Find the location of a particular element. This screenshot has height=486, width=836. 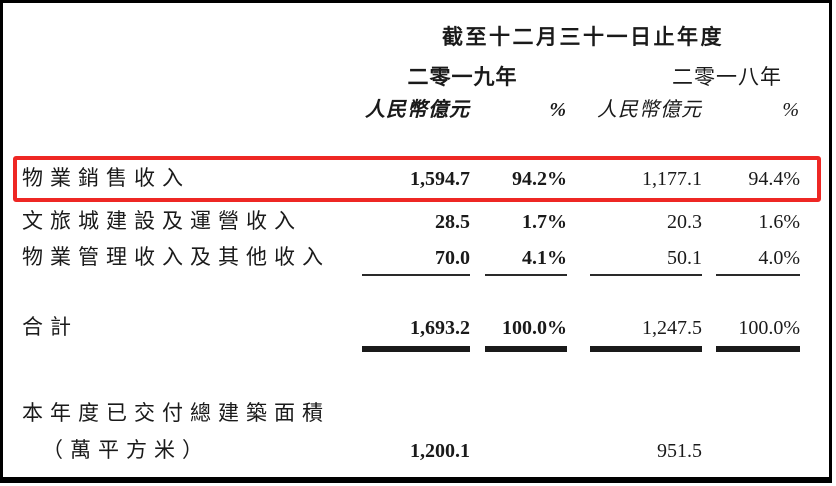

amount-2018-value: 20.3 is located at coordinates (684, 222).